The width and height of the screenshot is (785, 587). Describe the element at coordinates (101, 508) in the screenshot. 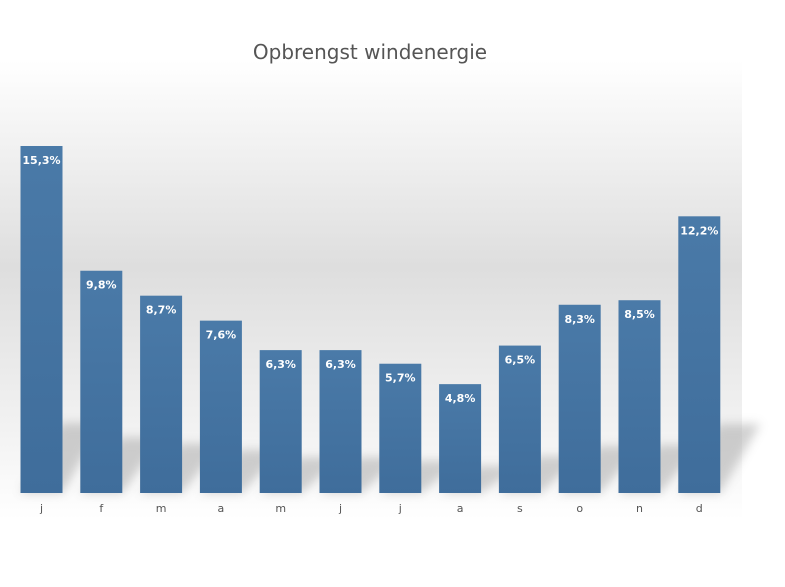

I see `x-tick-label: f` at that location.